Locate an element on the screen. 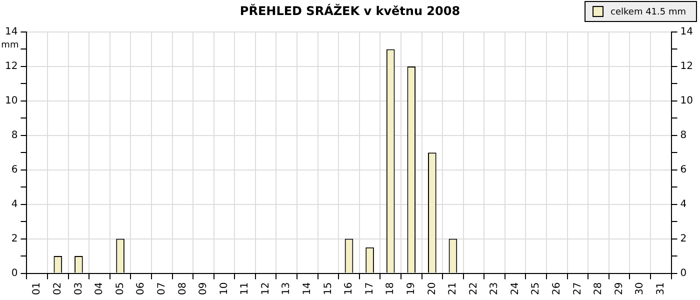 This screenshot has height=300, width=700. y-tick-label: 4 is located at coordinates (14, 204).